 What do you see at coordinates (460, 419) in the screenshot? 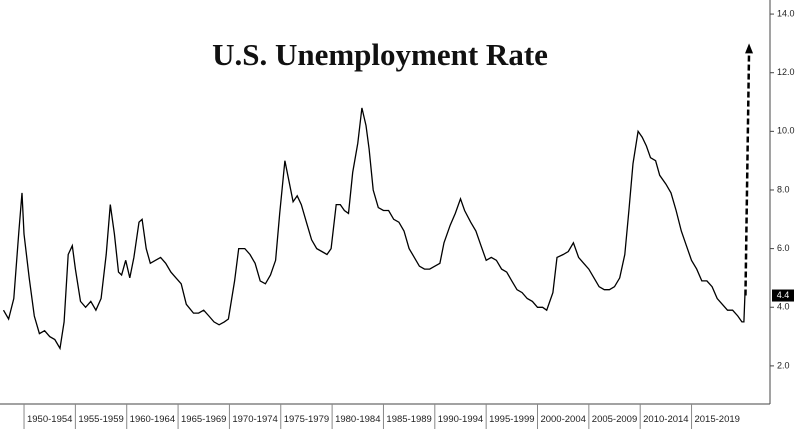
I see `x-tick-label: 1990-1994` at bounding box center [460, 419].